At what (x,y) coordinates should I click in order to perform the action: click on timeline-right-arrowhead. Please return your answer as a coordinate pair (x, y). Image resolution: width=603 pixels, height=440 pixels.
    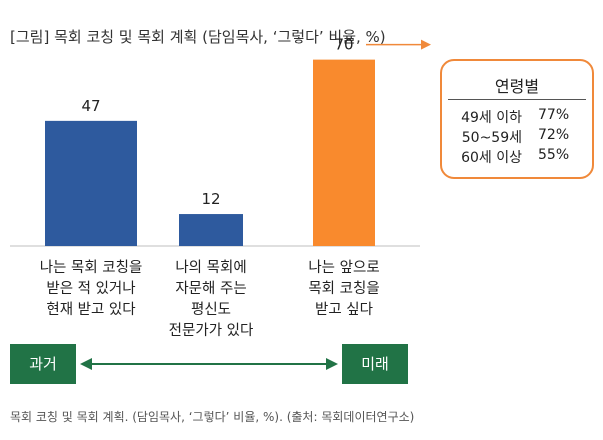
    Looking at the image, I should click on (332, 364).